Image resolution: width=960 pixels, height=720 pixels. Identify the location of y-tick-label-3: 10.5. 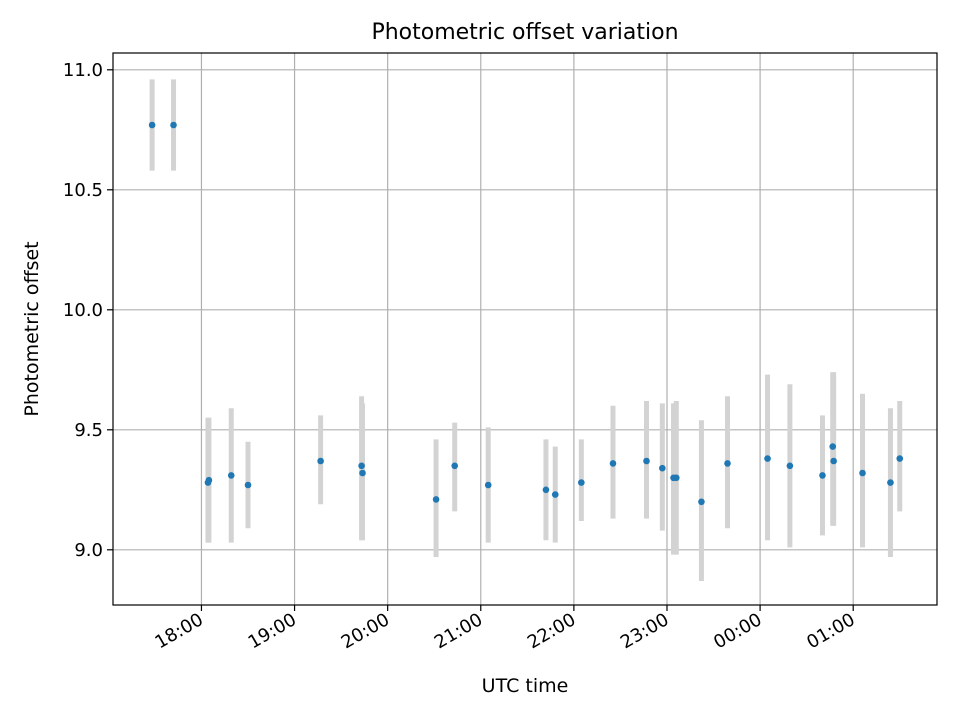
(83, 190).